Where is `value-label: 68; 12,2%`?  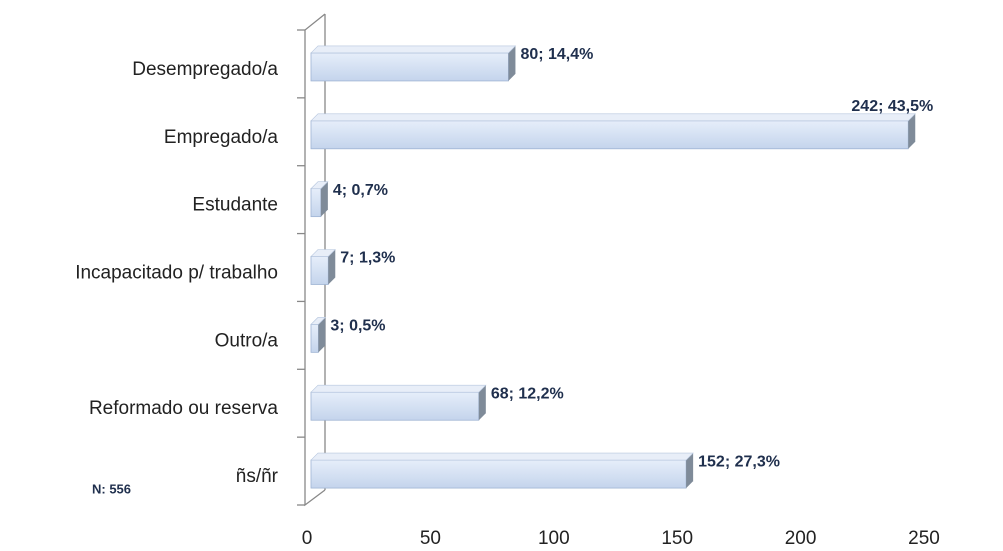
value-label: 68; 12,2% is located at coordinates (527, 393).